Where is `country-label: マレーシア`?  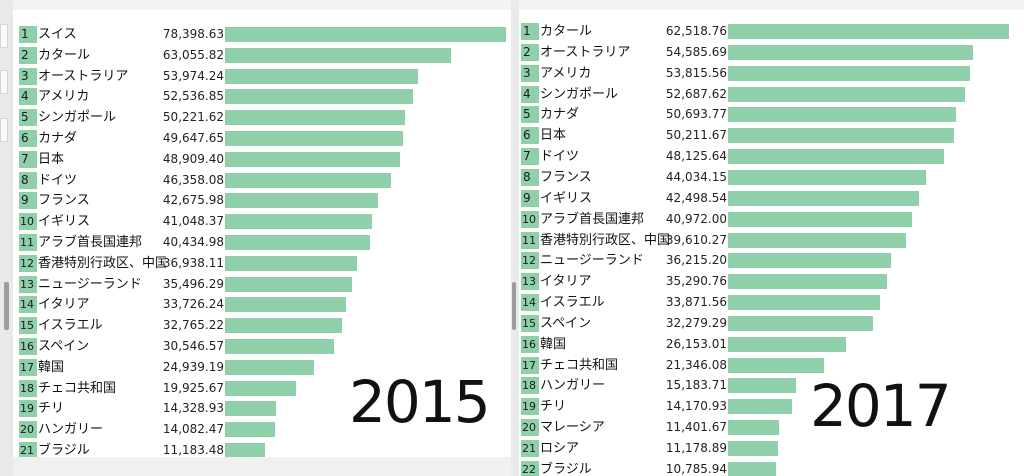 country-label: マレーシア is located at coordinates (572, 428).